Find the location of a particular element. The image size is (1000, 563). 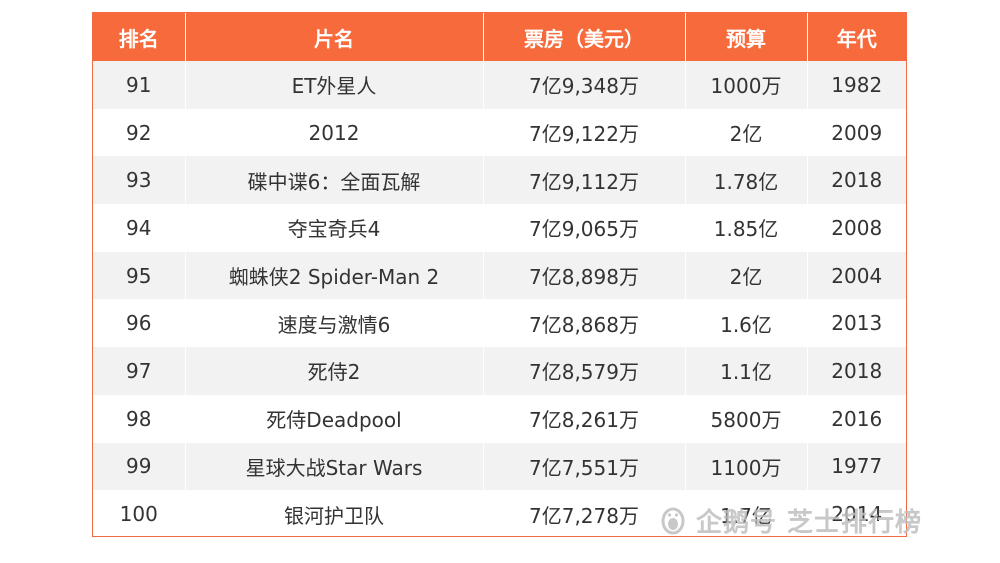

cell-title: 夺宝奇兵4 is located at coordinates (334, 228).